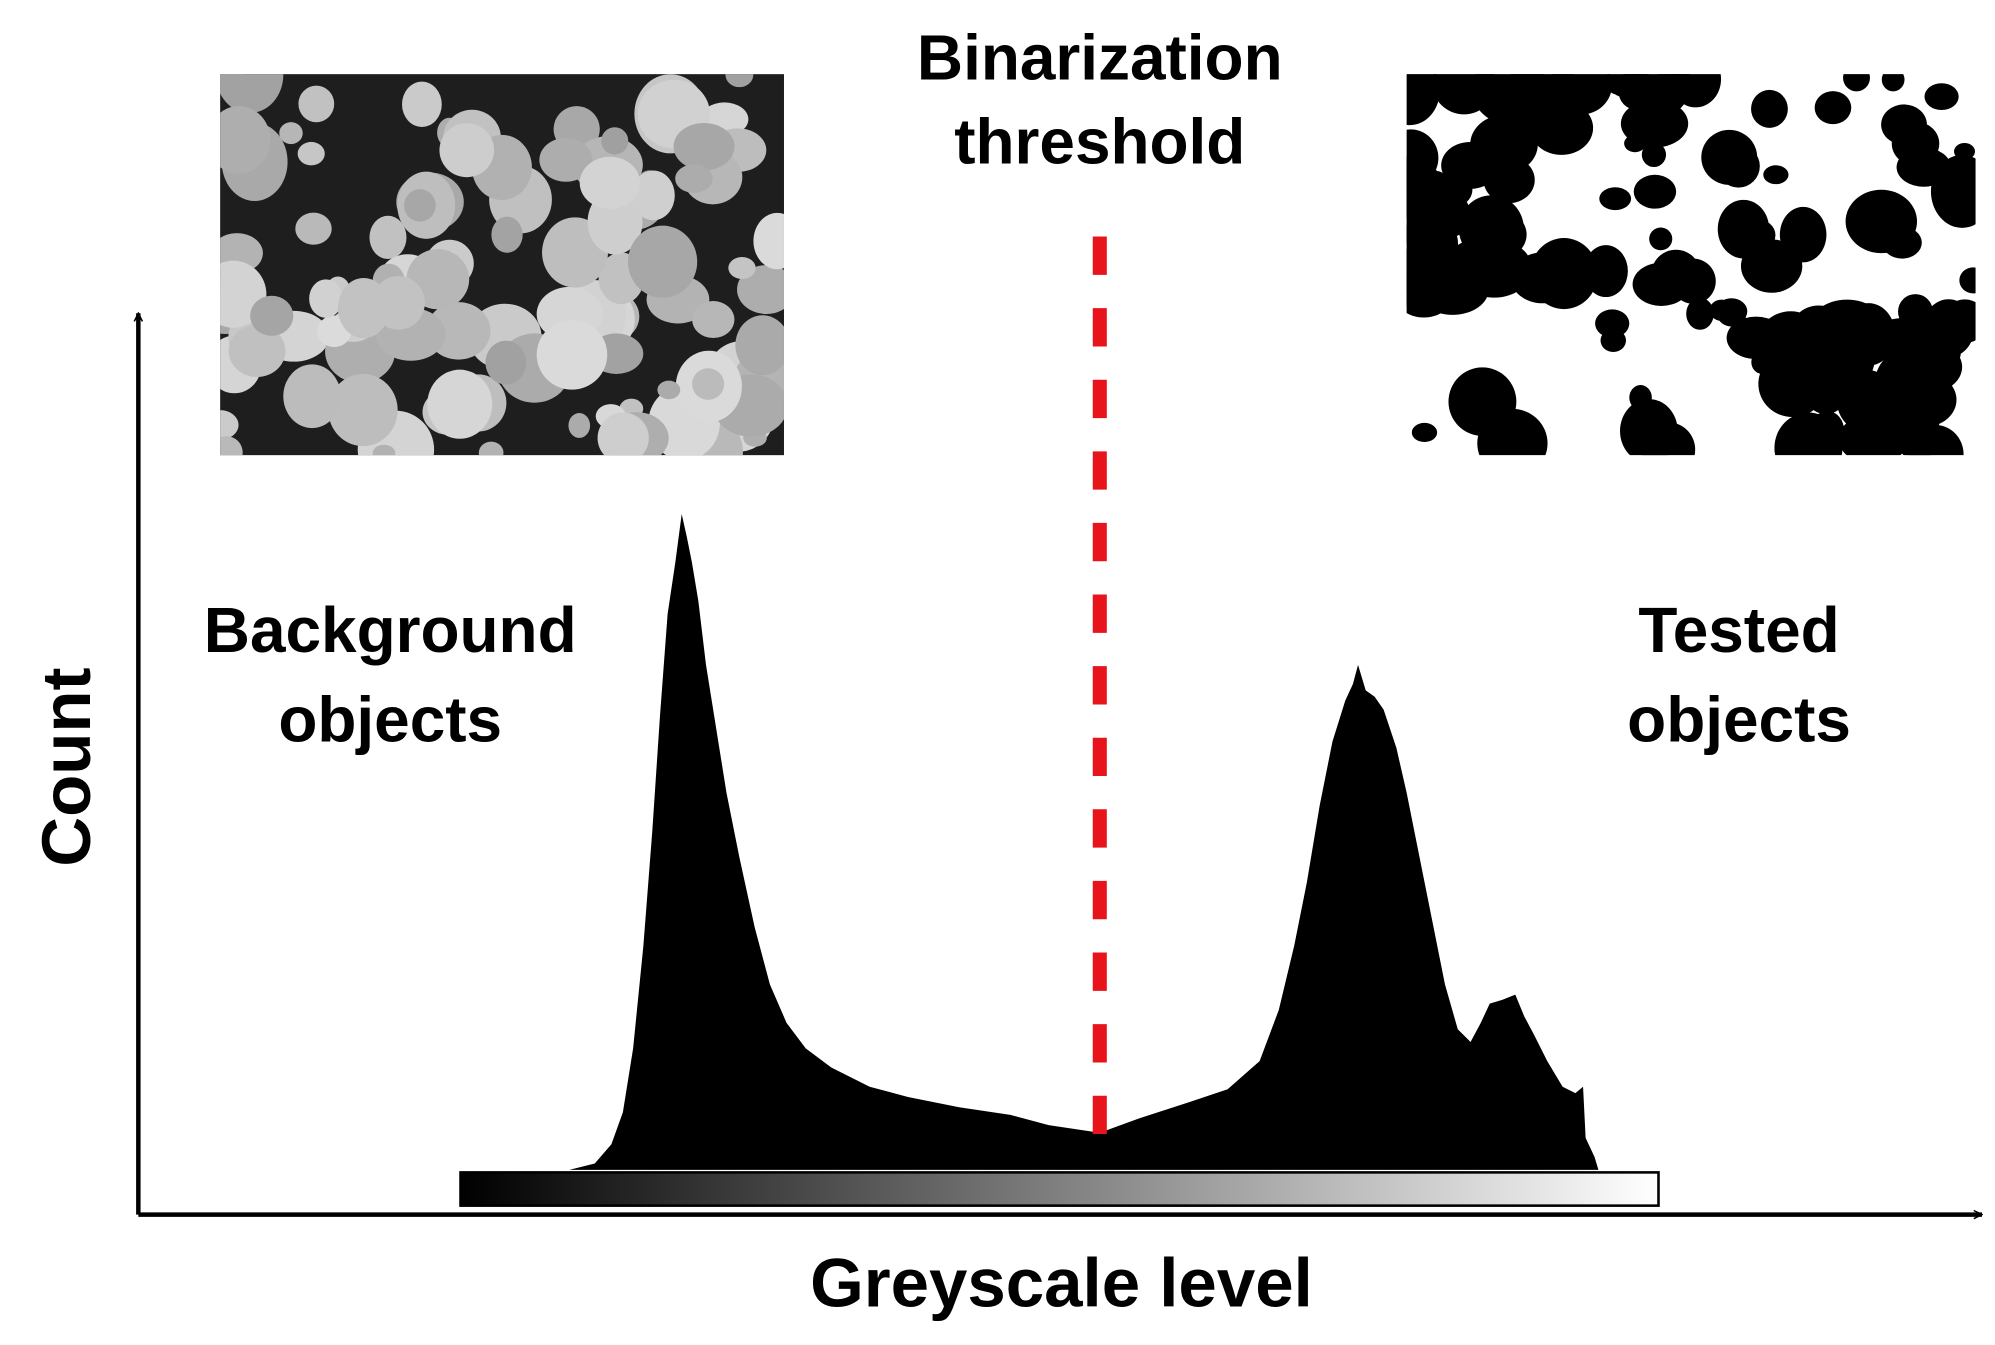 This screenshot has height=1345, width=1995. Describe the element at coordinates (66, 766) in the screenshot. I see `y-axis-label: Count` at that location.